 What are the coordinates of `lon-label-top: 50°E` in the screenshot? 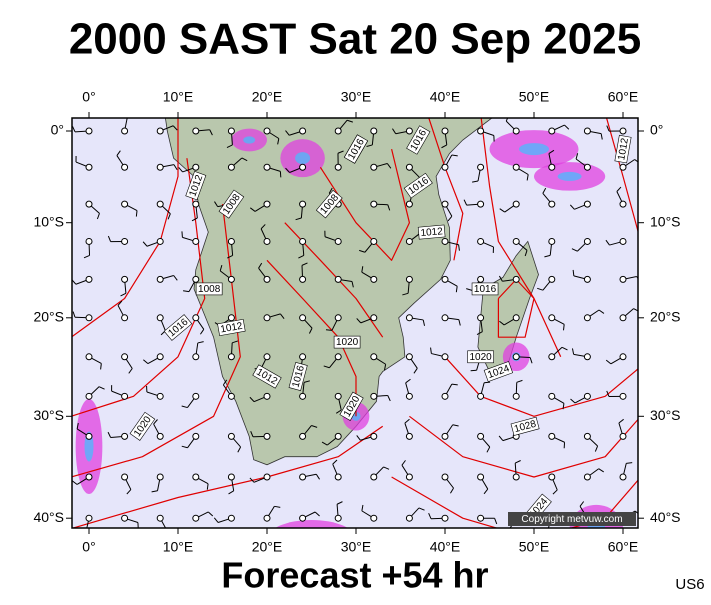 It's located at (534, 97).